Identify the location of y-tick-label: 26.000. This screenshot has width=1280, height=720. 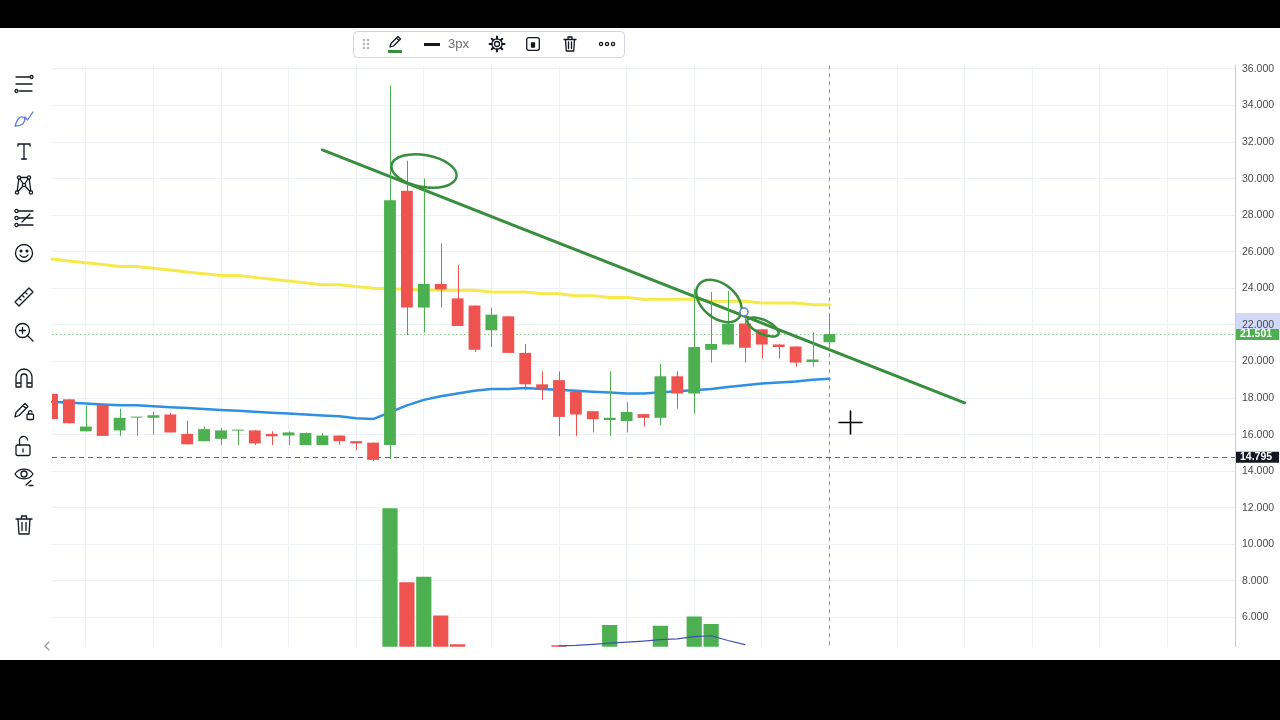
(1258, 250).